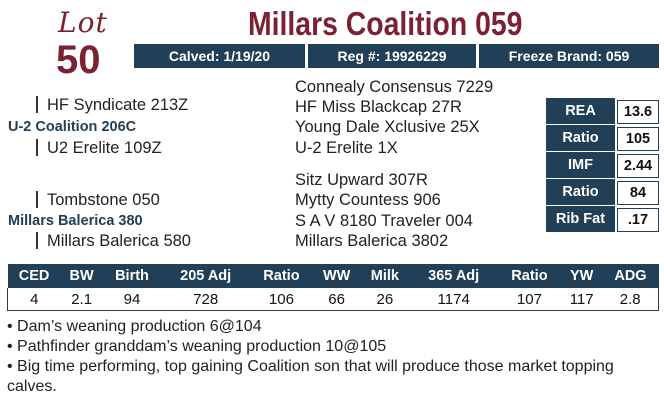  What do you see at coordinates (638, 139) in the screenshot?
I see `carcass-value: 105` at bounding box center [638, 139].